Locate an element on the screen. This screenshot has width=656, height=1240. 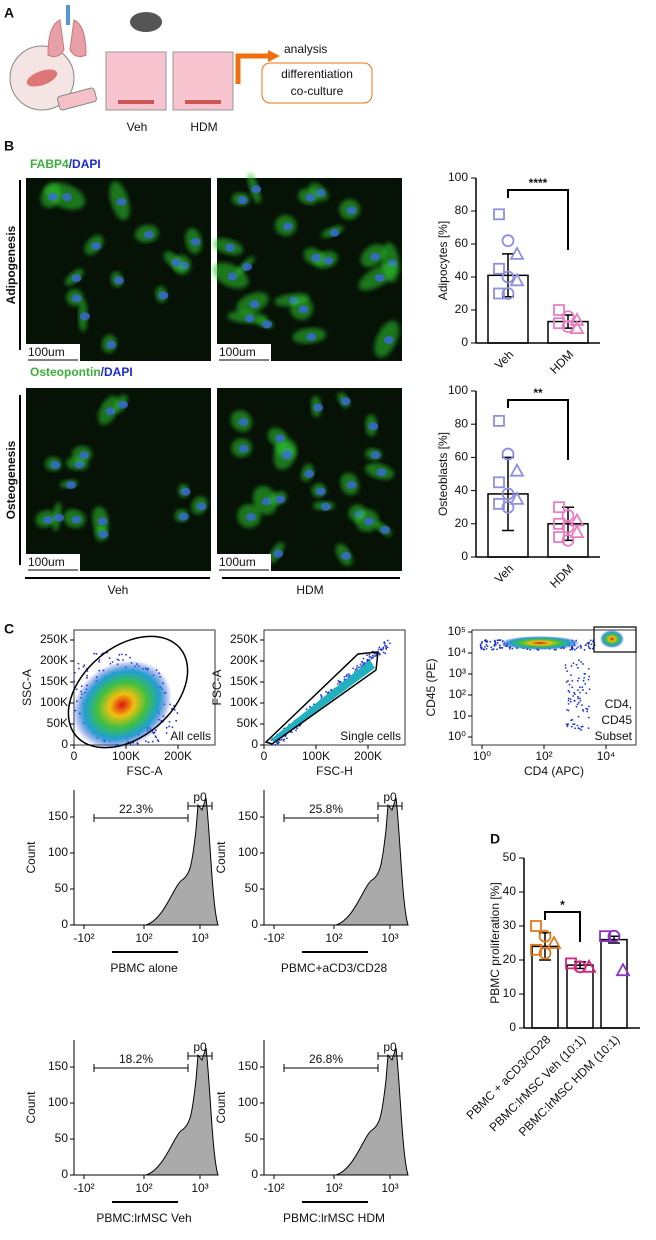
x-axis-label: PBMC:lrMSC HDM is located at coordinates (334, 1218).